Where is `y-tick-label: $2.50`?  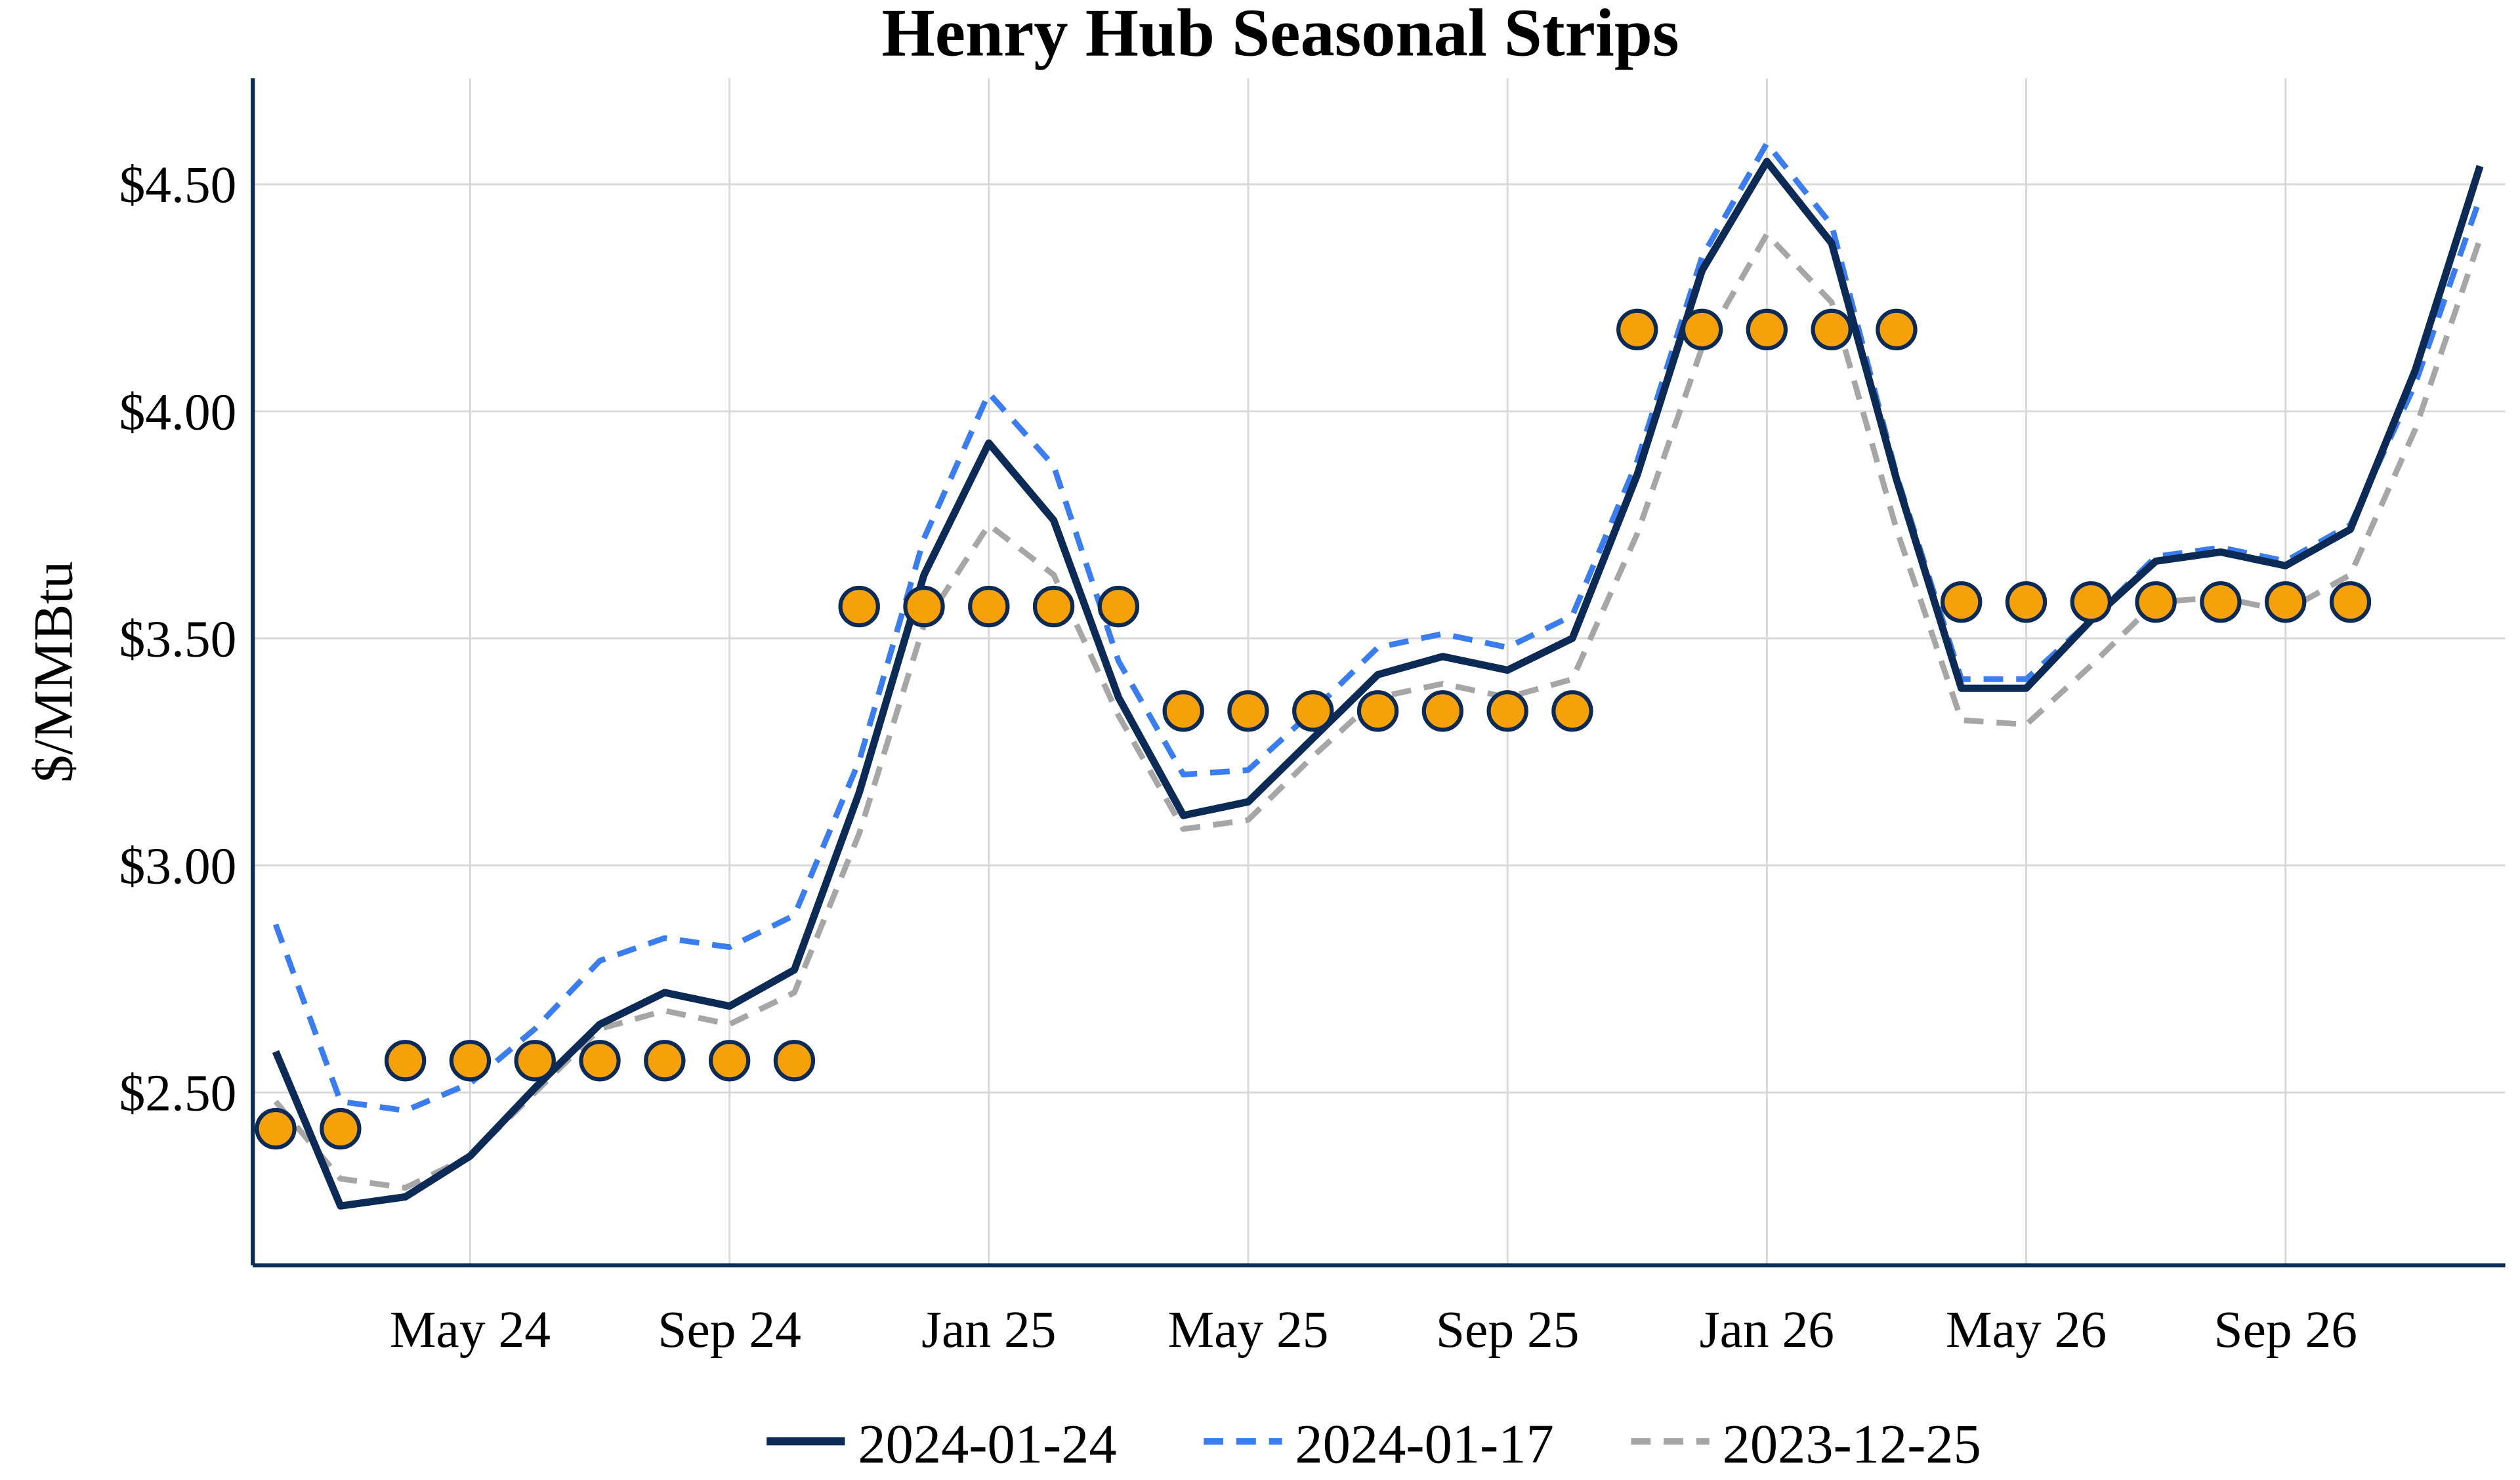 y-tick-label: $2.50 is located at coordinates (177, 1093).